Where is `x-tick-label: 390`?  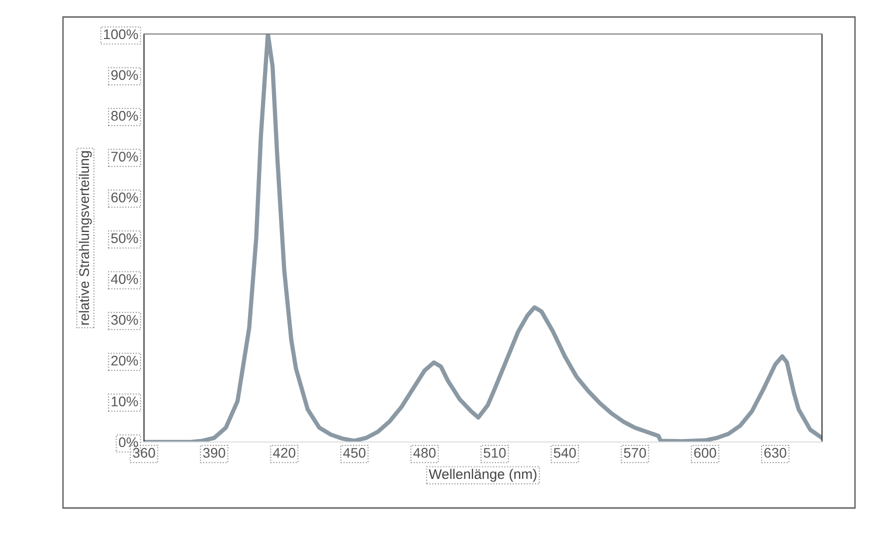 x-tick-label: 390 is located at coordinates (214, 453).